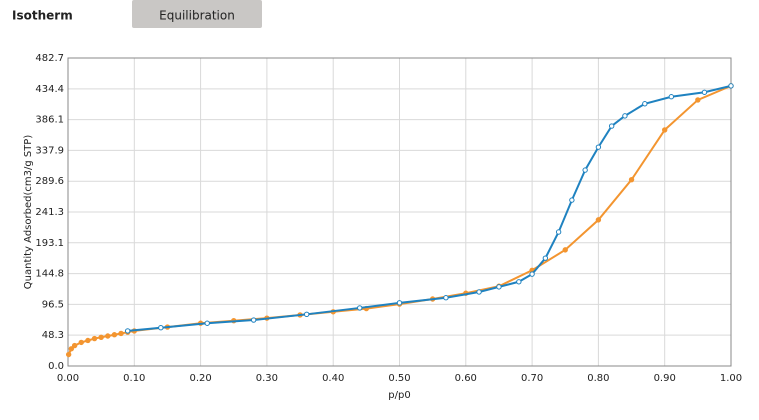  I want to click on x-tick-label: 1.00, so click(731, 378).